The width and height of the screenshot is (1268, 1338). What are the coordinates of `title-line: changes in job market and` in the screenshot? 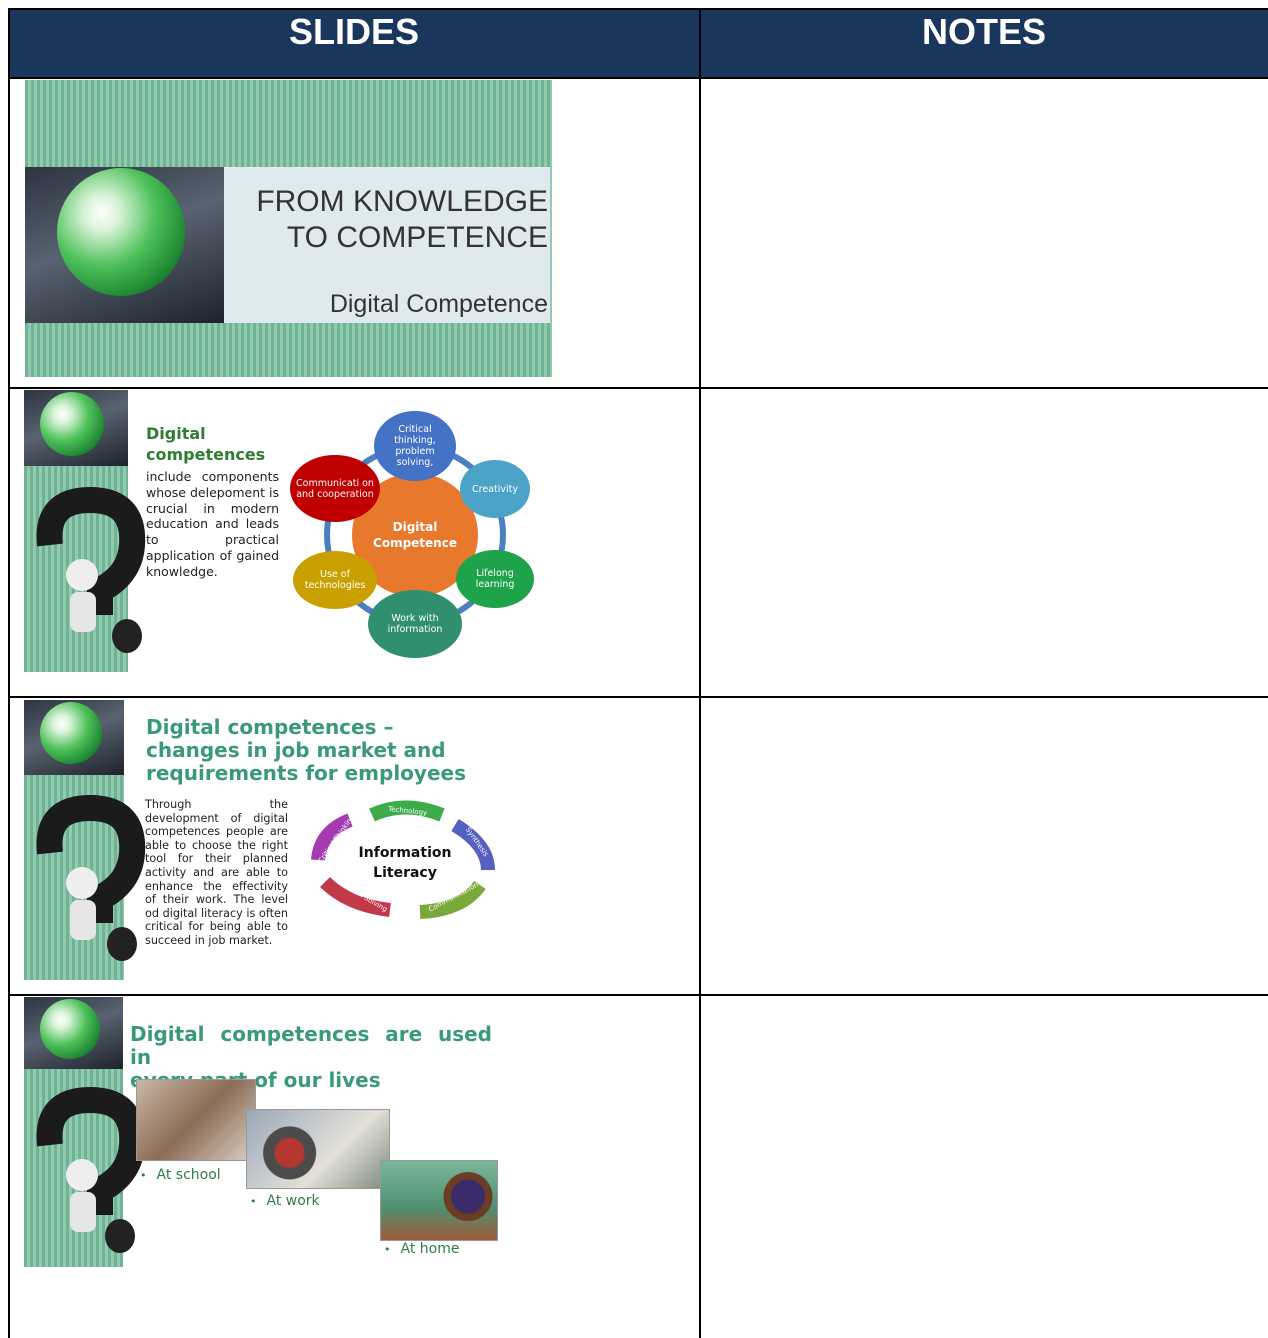 It's located at (296, 750).